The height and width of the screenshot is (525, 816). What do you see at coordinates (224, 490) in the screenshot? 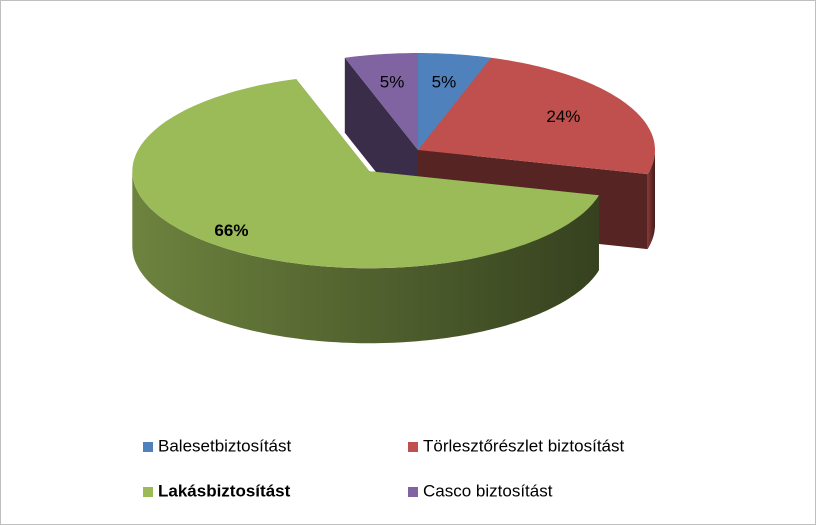
I see `legend-label: Lakásbiztosítást` at bounding box center [224, 490].